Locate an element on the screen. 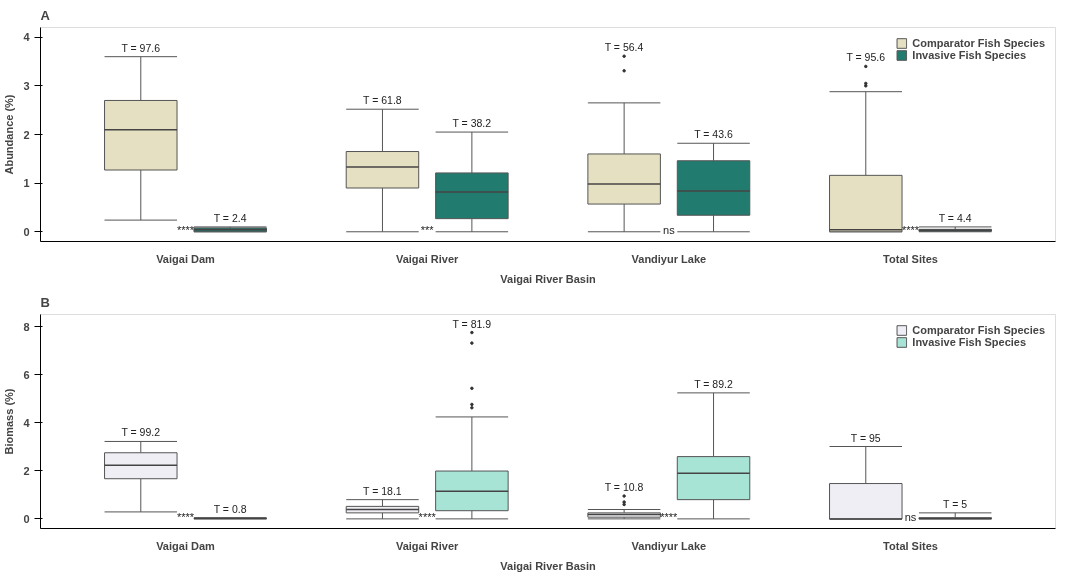  text: T = 89.2 is located at coordinates (713, 383).